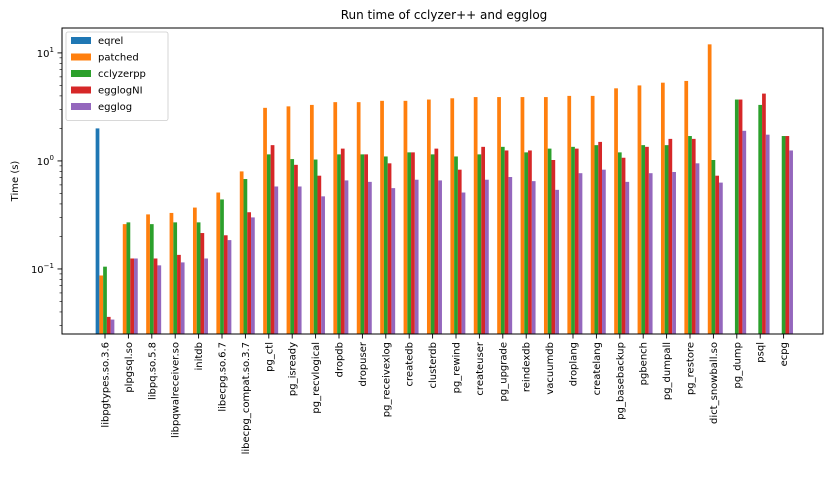 Image resolution: width=831 pixels, height=477 pixels. Describe the element at coordinates (666, 239) in the screenshot. I see `bar-cclyzerpp-pg_dumpall` at that location.